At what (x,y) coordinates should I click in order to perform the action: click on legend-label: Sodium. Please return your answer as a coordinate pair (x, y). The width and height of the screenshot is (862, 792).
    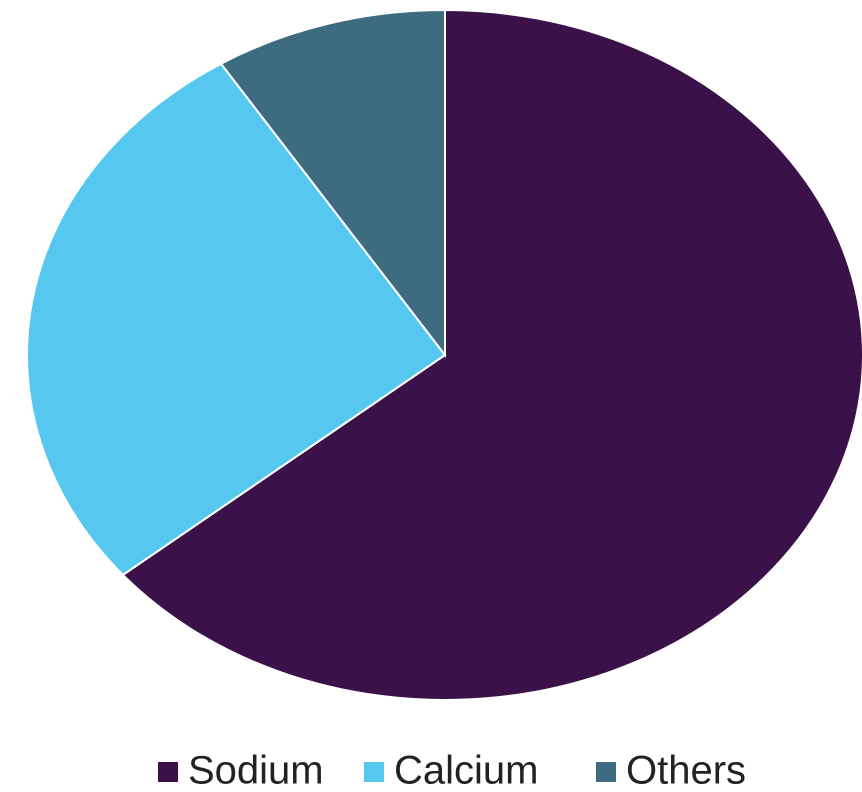
    Looking at the image, I should click on (256, 770).